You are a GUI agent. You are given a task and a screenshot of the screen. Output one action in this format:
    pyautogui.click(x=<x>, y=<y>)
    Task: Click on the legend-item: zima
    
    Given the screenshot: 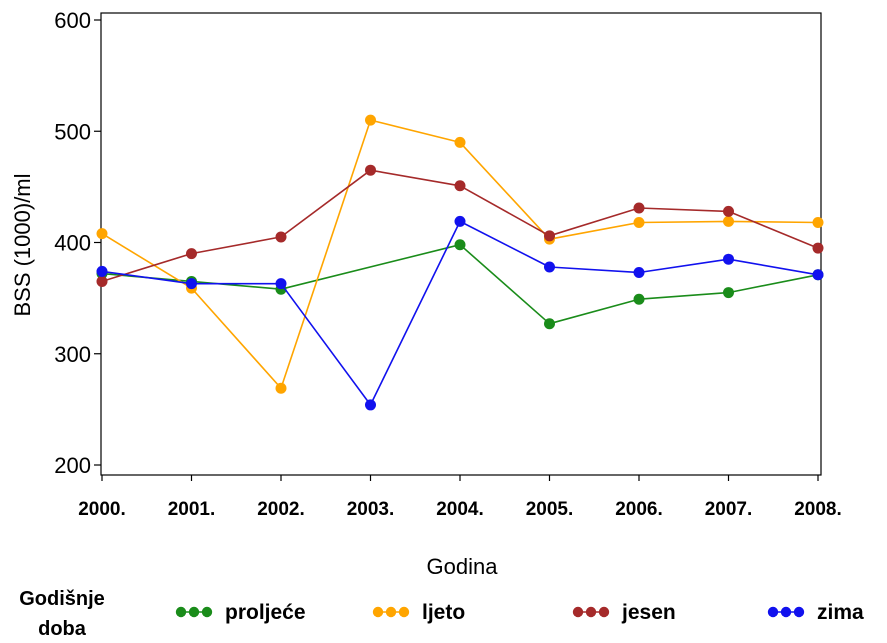 What is the action you would take?
    pyautogui.click(x=815, y=612)
    